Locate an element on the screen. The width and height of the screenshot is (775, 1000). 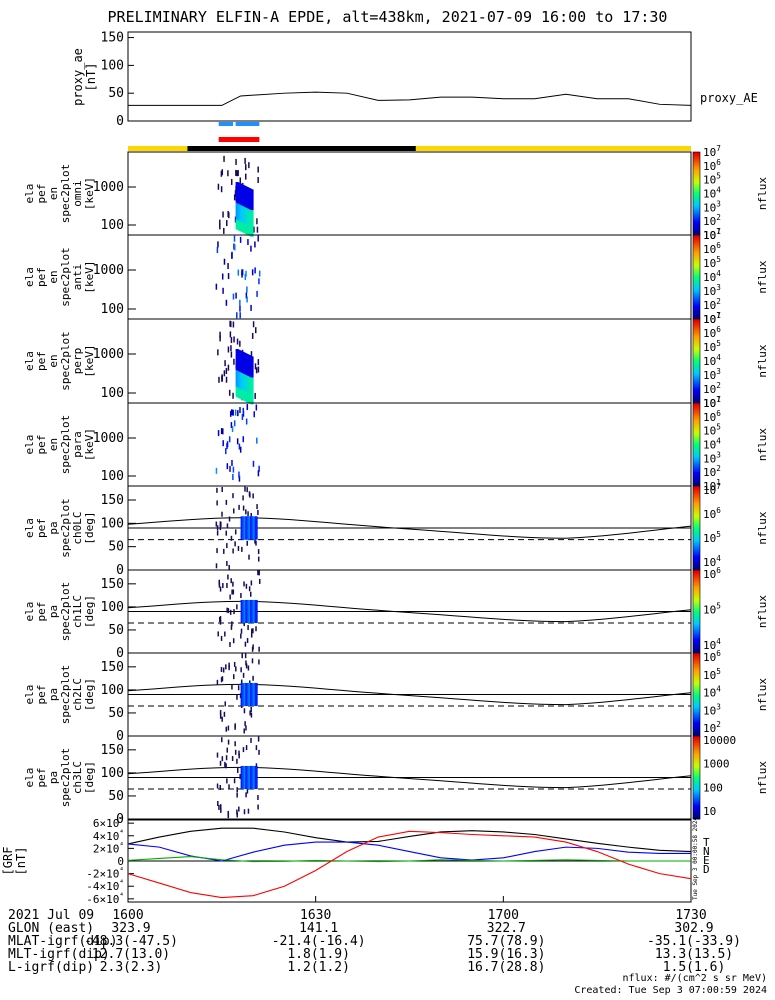
panel-ch0LC-ytick-label: 100 is located at coordinates (112, 523).